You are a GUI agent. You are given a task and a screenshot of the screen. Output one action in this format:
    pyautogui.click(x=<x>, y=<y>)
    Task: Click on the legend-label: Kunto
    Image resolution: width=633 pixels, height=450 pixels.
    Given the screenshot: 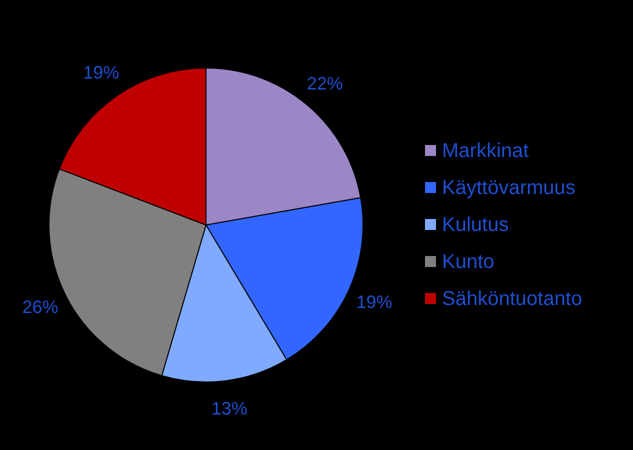 What is the action you would take?
    pyautogui.click(x=468, y=262)
    